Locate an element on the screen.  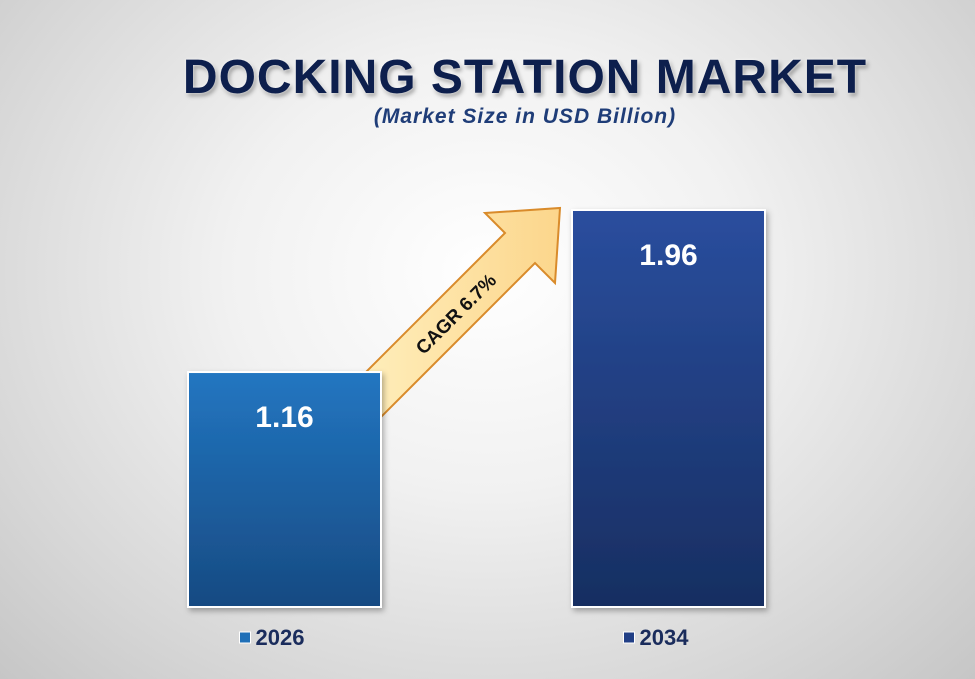
legend-label-2026: 2026 is located at coordinates (280, 637).